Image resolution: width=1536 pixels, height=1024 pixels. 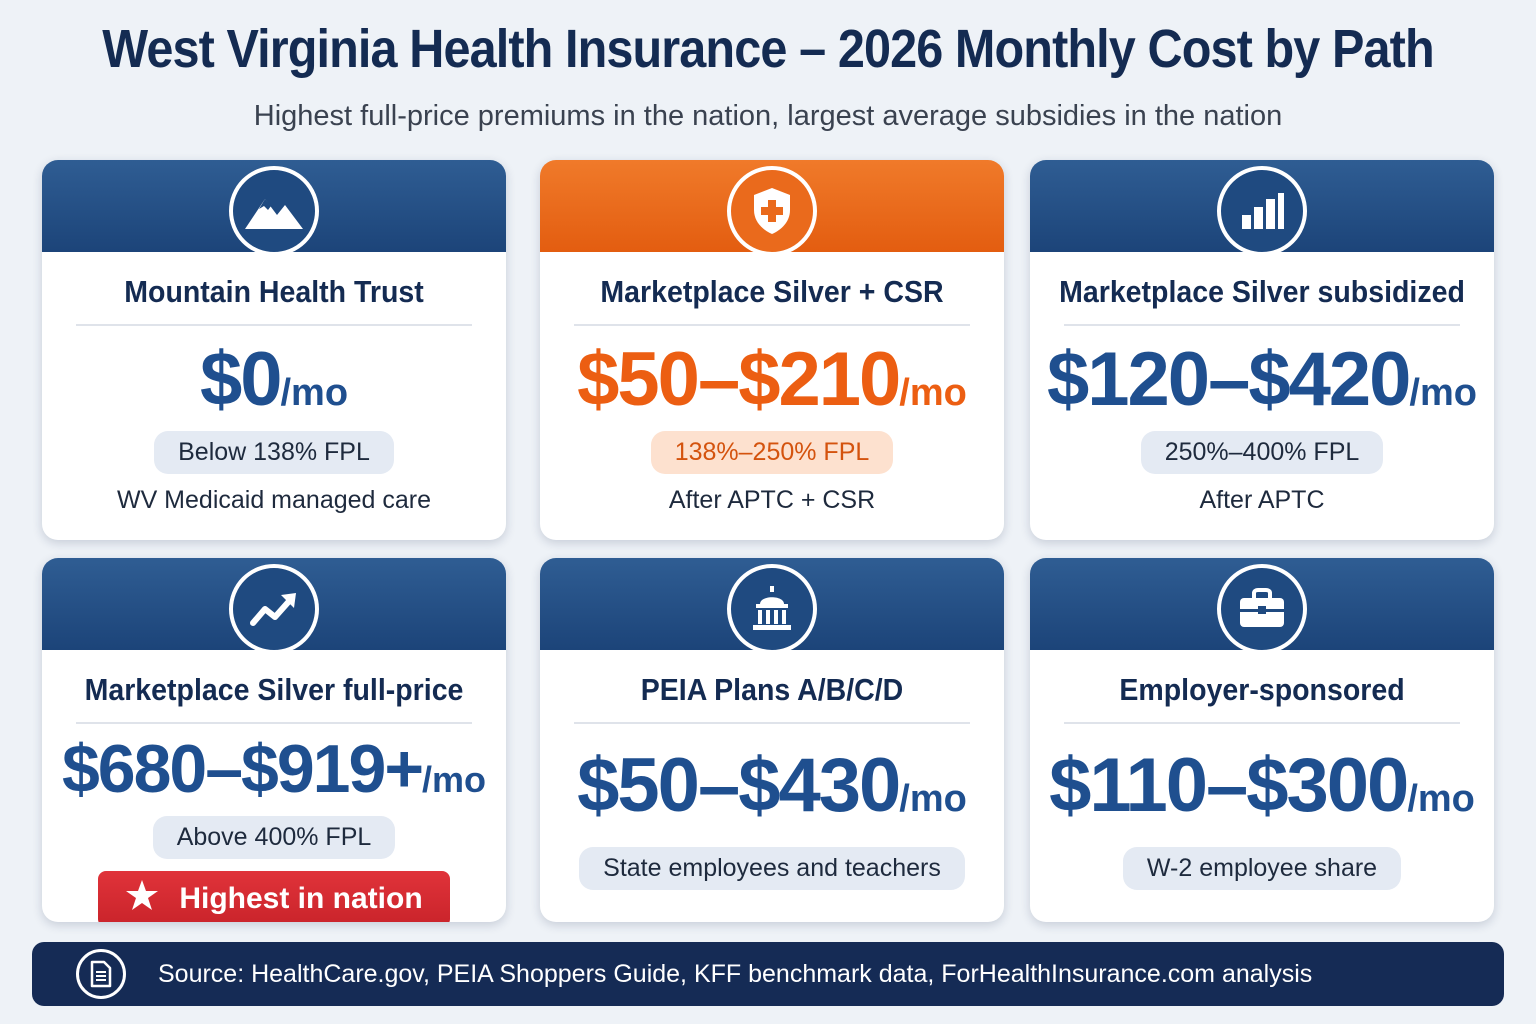 I want to click on fpl-pill: Above 400% FPL, so click(x=274, y=837).